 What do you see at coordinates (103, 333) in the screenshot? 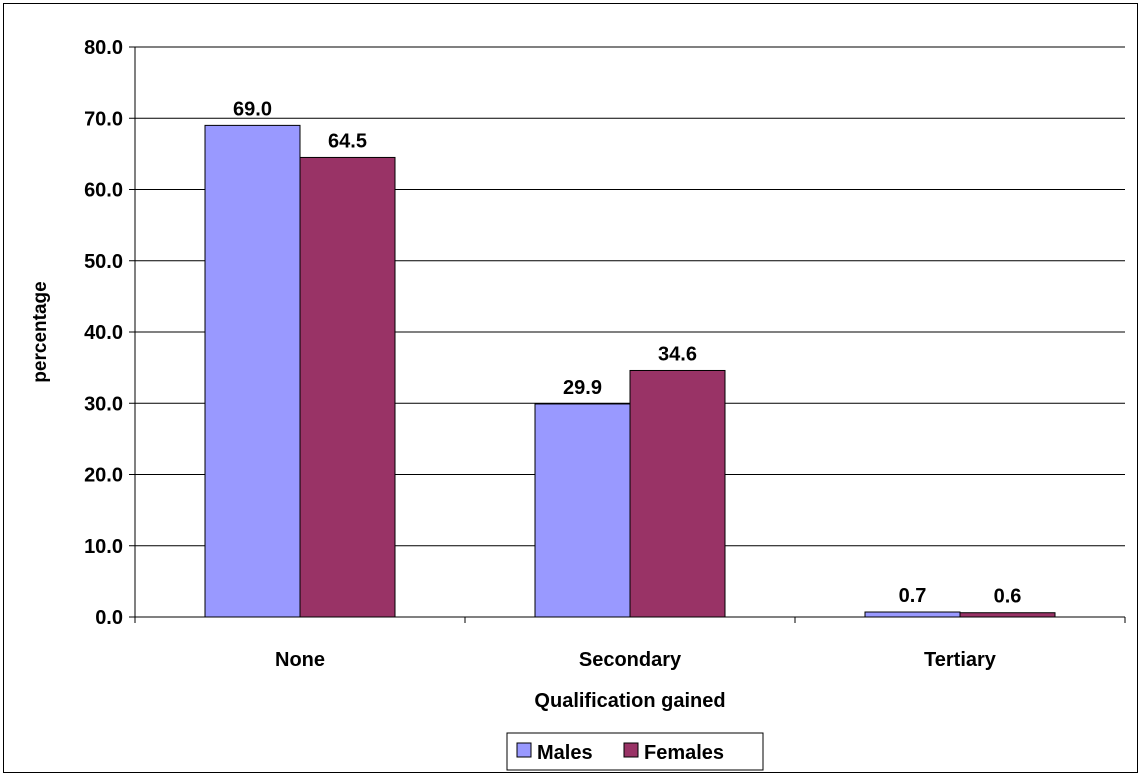
I see `y-tick-label: 40.0` at bounding box center [103, 333].